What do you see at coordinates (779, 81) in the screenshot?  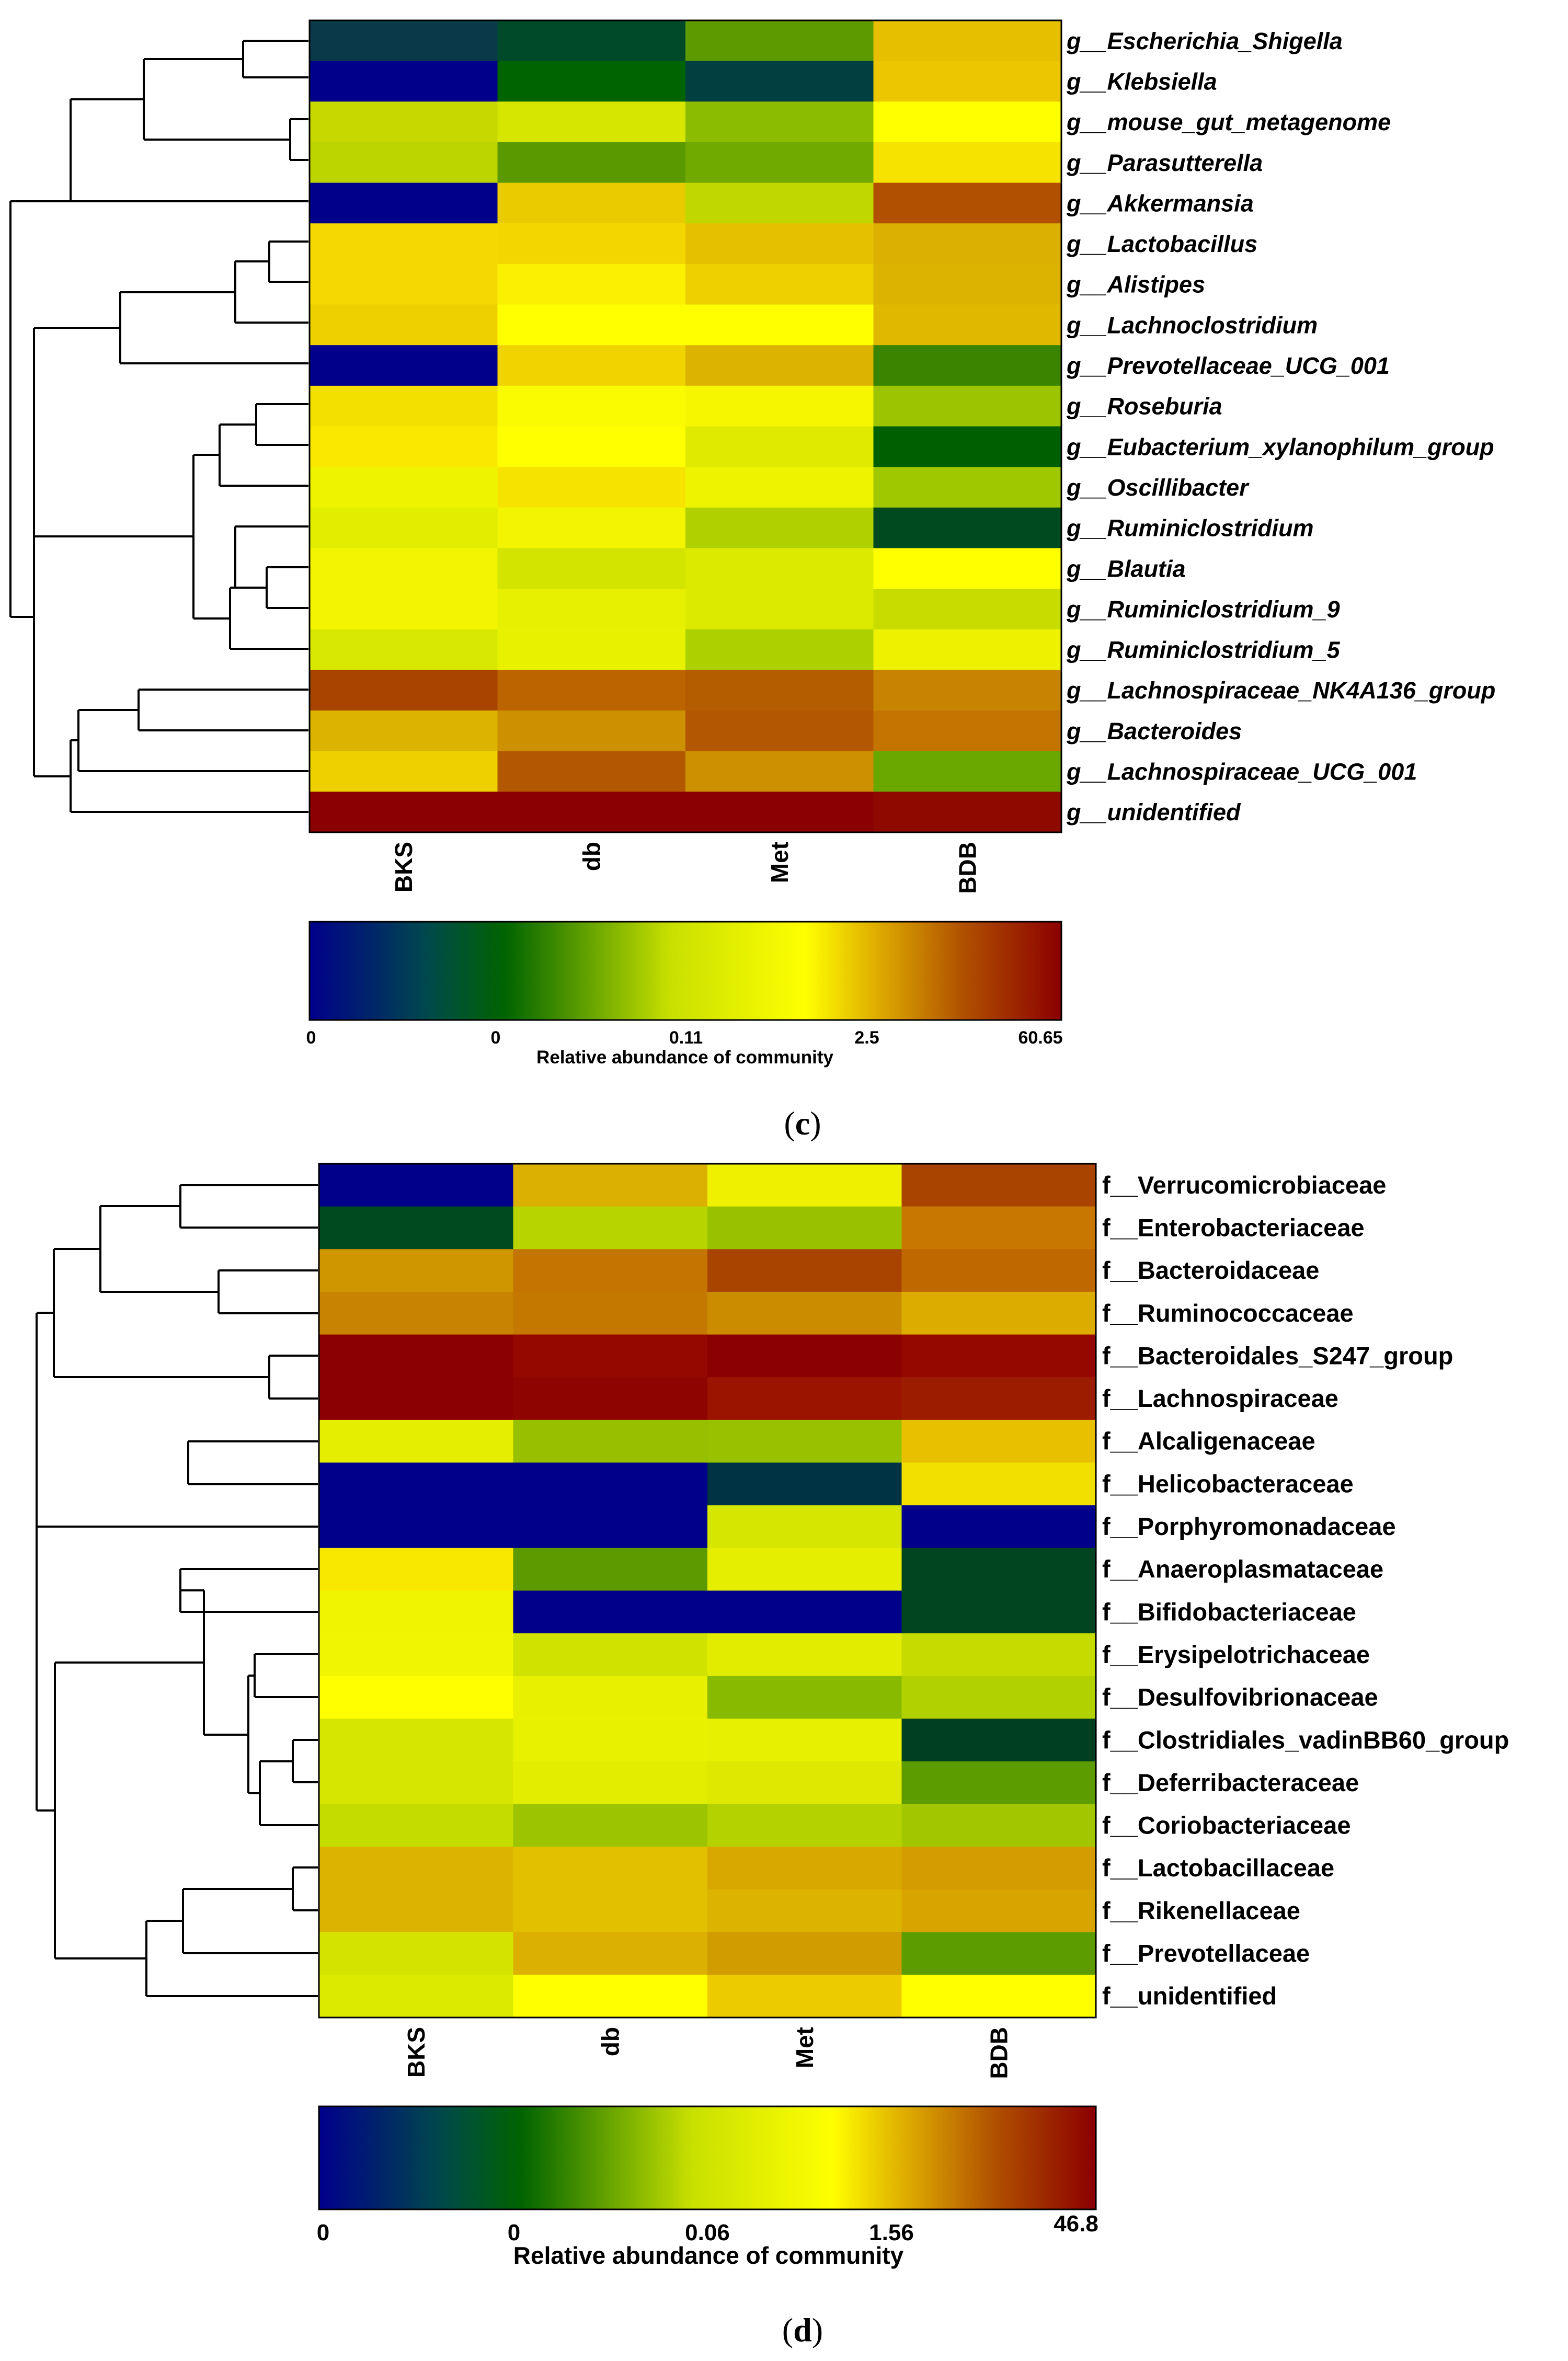 I see `panel-c-cell-r2-c3` at bounding box center [779, 81].